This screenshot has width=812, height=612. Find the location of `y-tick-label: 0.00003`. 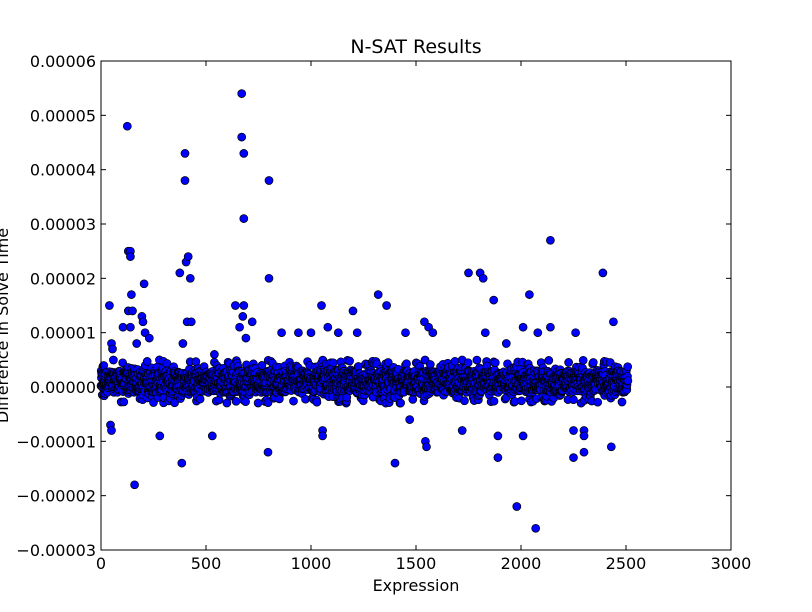

y-tick-label: 0.00003 is located at coordinates (63, 224).